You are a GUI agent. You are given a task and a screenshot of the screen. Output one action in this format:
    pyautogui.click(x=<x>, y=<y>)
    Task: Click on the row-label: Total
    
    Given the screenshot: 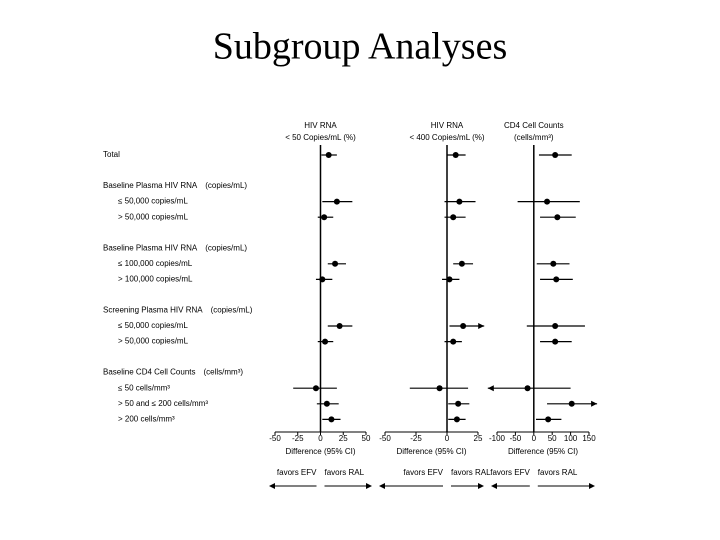 What is the action you would take?
    pyautogui.click(x=111, y=154)
    